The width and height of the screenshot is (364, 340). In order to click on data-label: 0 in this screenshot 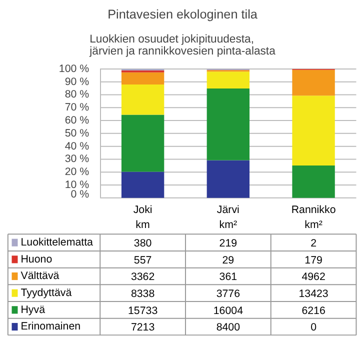, I will do `click(313, 328)`.